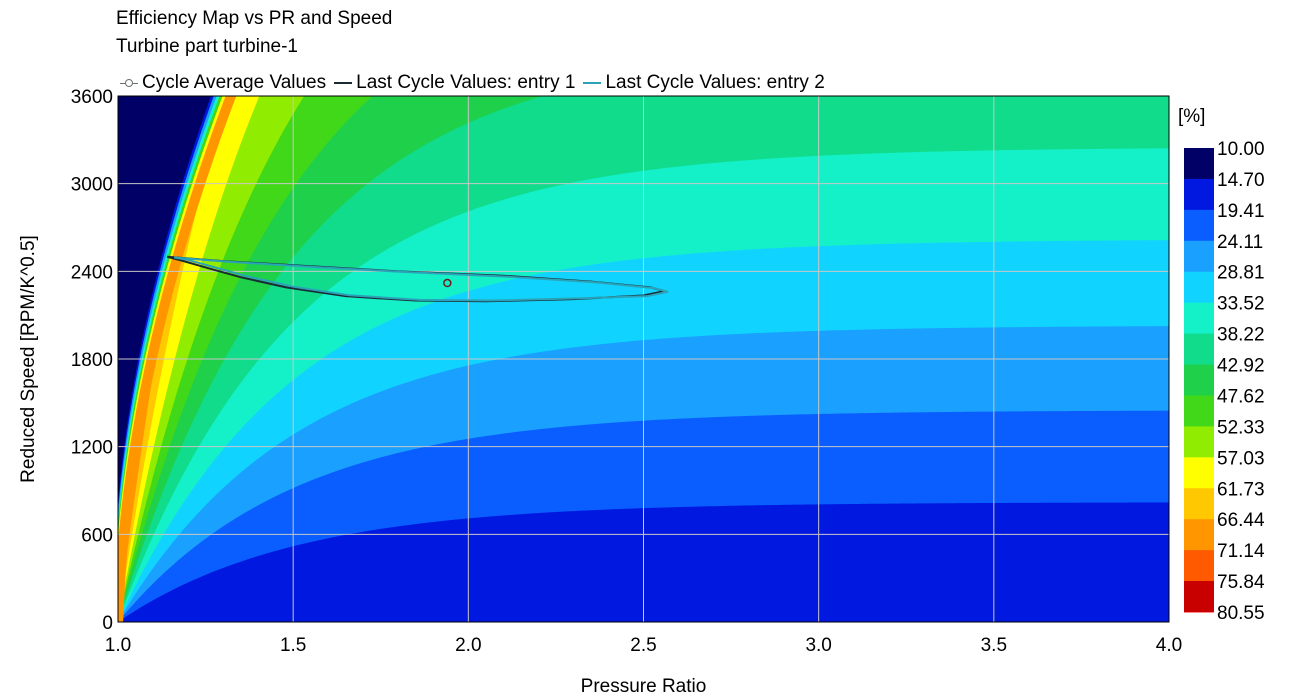 Image resolution: width=1301 pixels, height=697 pixels. What do you see at coordinates (1241, 149) in the screenshot?
I see `colorbar-label: 10.00` at bounding box center [1241, 149].